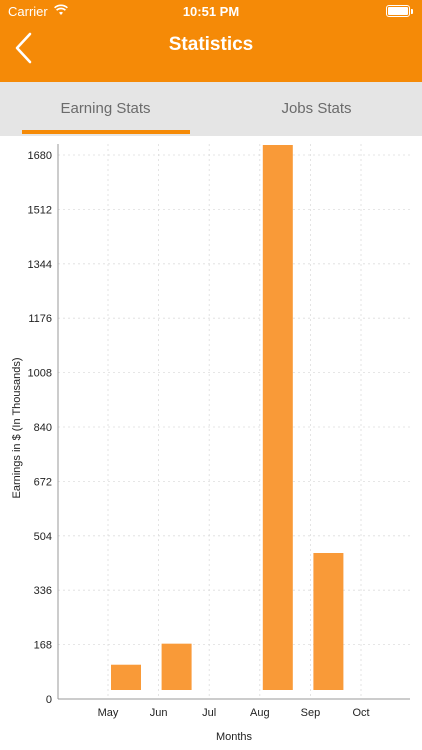  Describe the element at coordinates (126, 677) in the screenshot. I see `bar-may` at that location.